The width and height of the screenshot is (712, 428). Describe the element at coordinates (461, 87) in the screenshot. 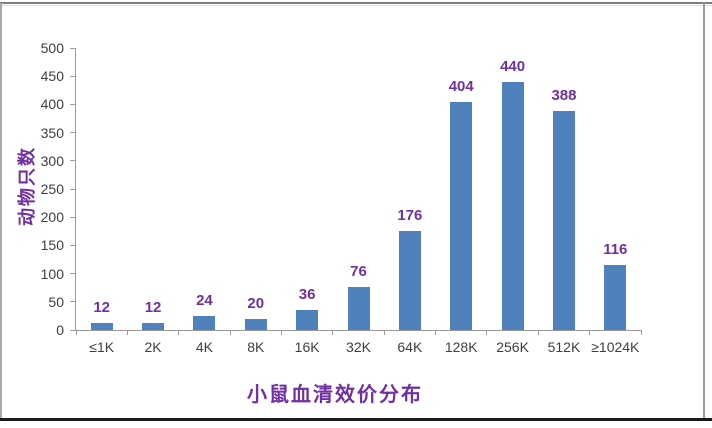

I see `bar-value-label: 404` at that location.